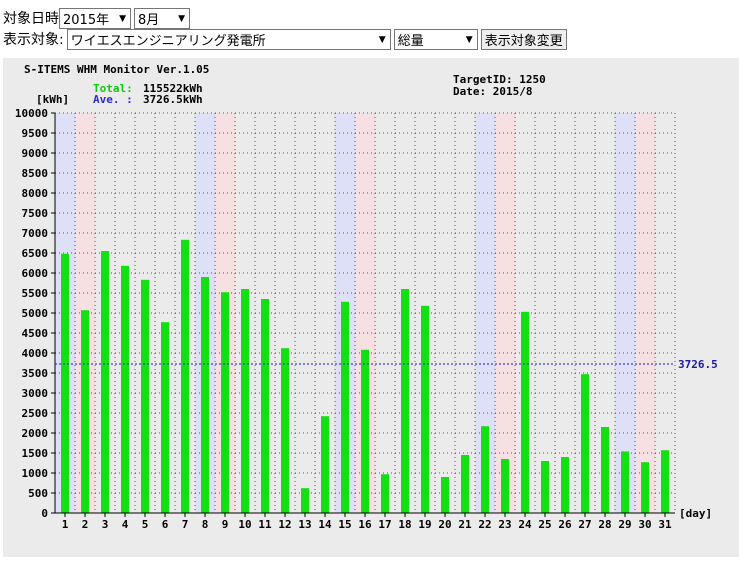  Describe the element at coordinates (35, 333) in the screenshot. I see `y-tick-label: 4500` at that location.